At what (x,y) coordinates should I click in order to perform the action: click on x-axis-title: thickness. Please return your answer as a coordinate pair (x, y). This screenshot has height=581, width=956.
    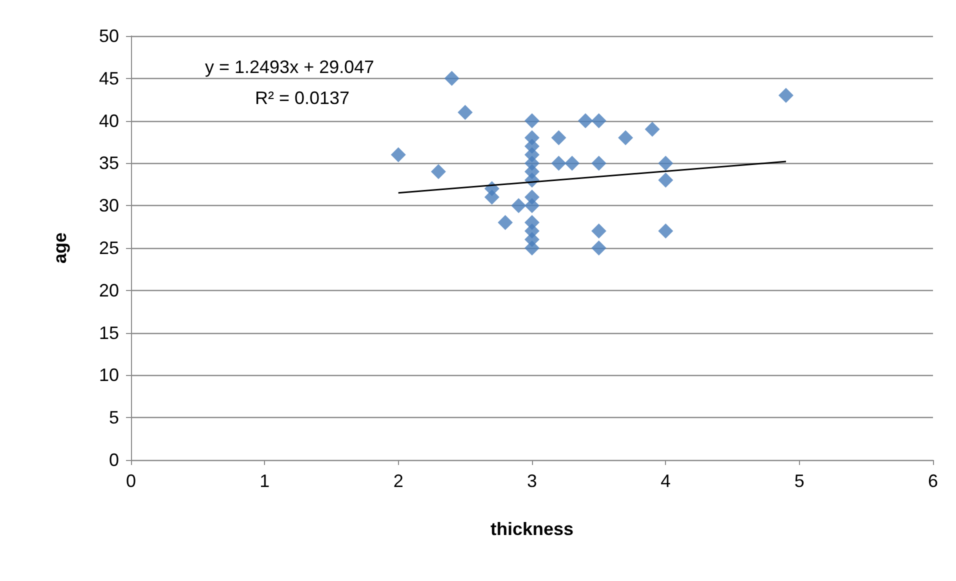
    Looking at the image, I should click on (532, 529).